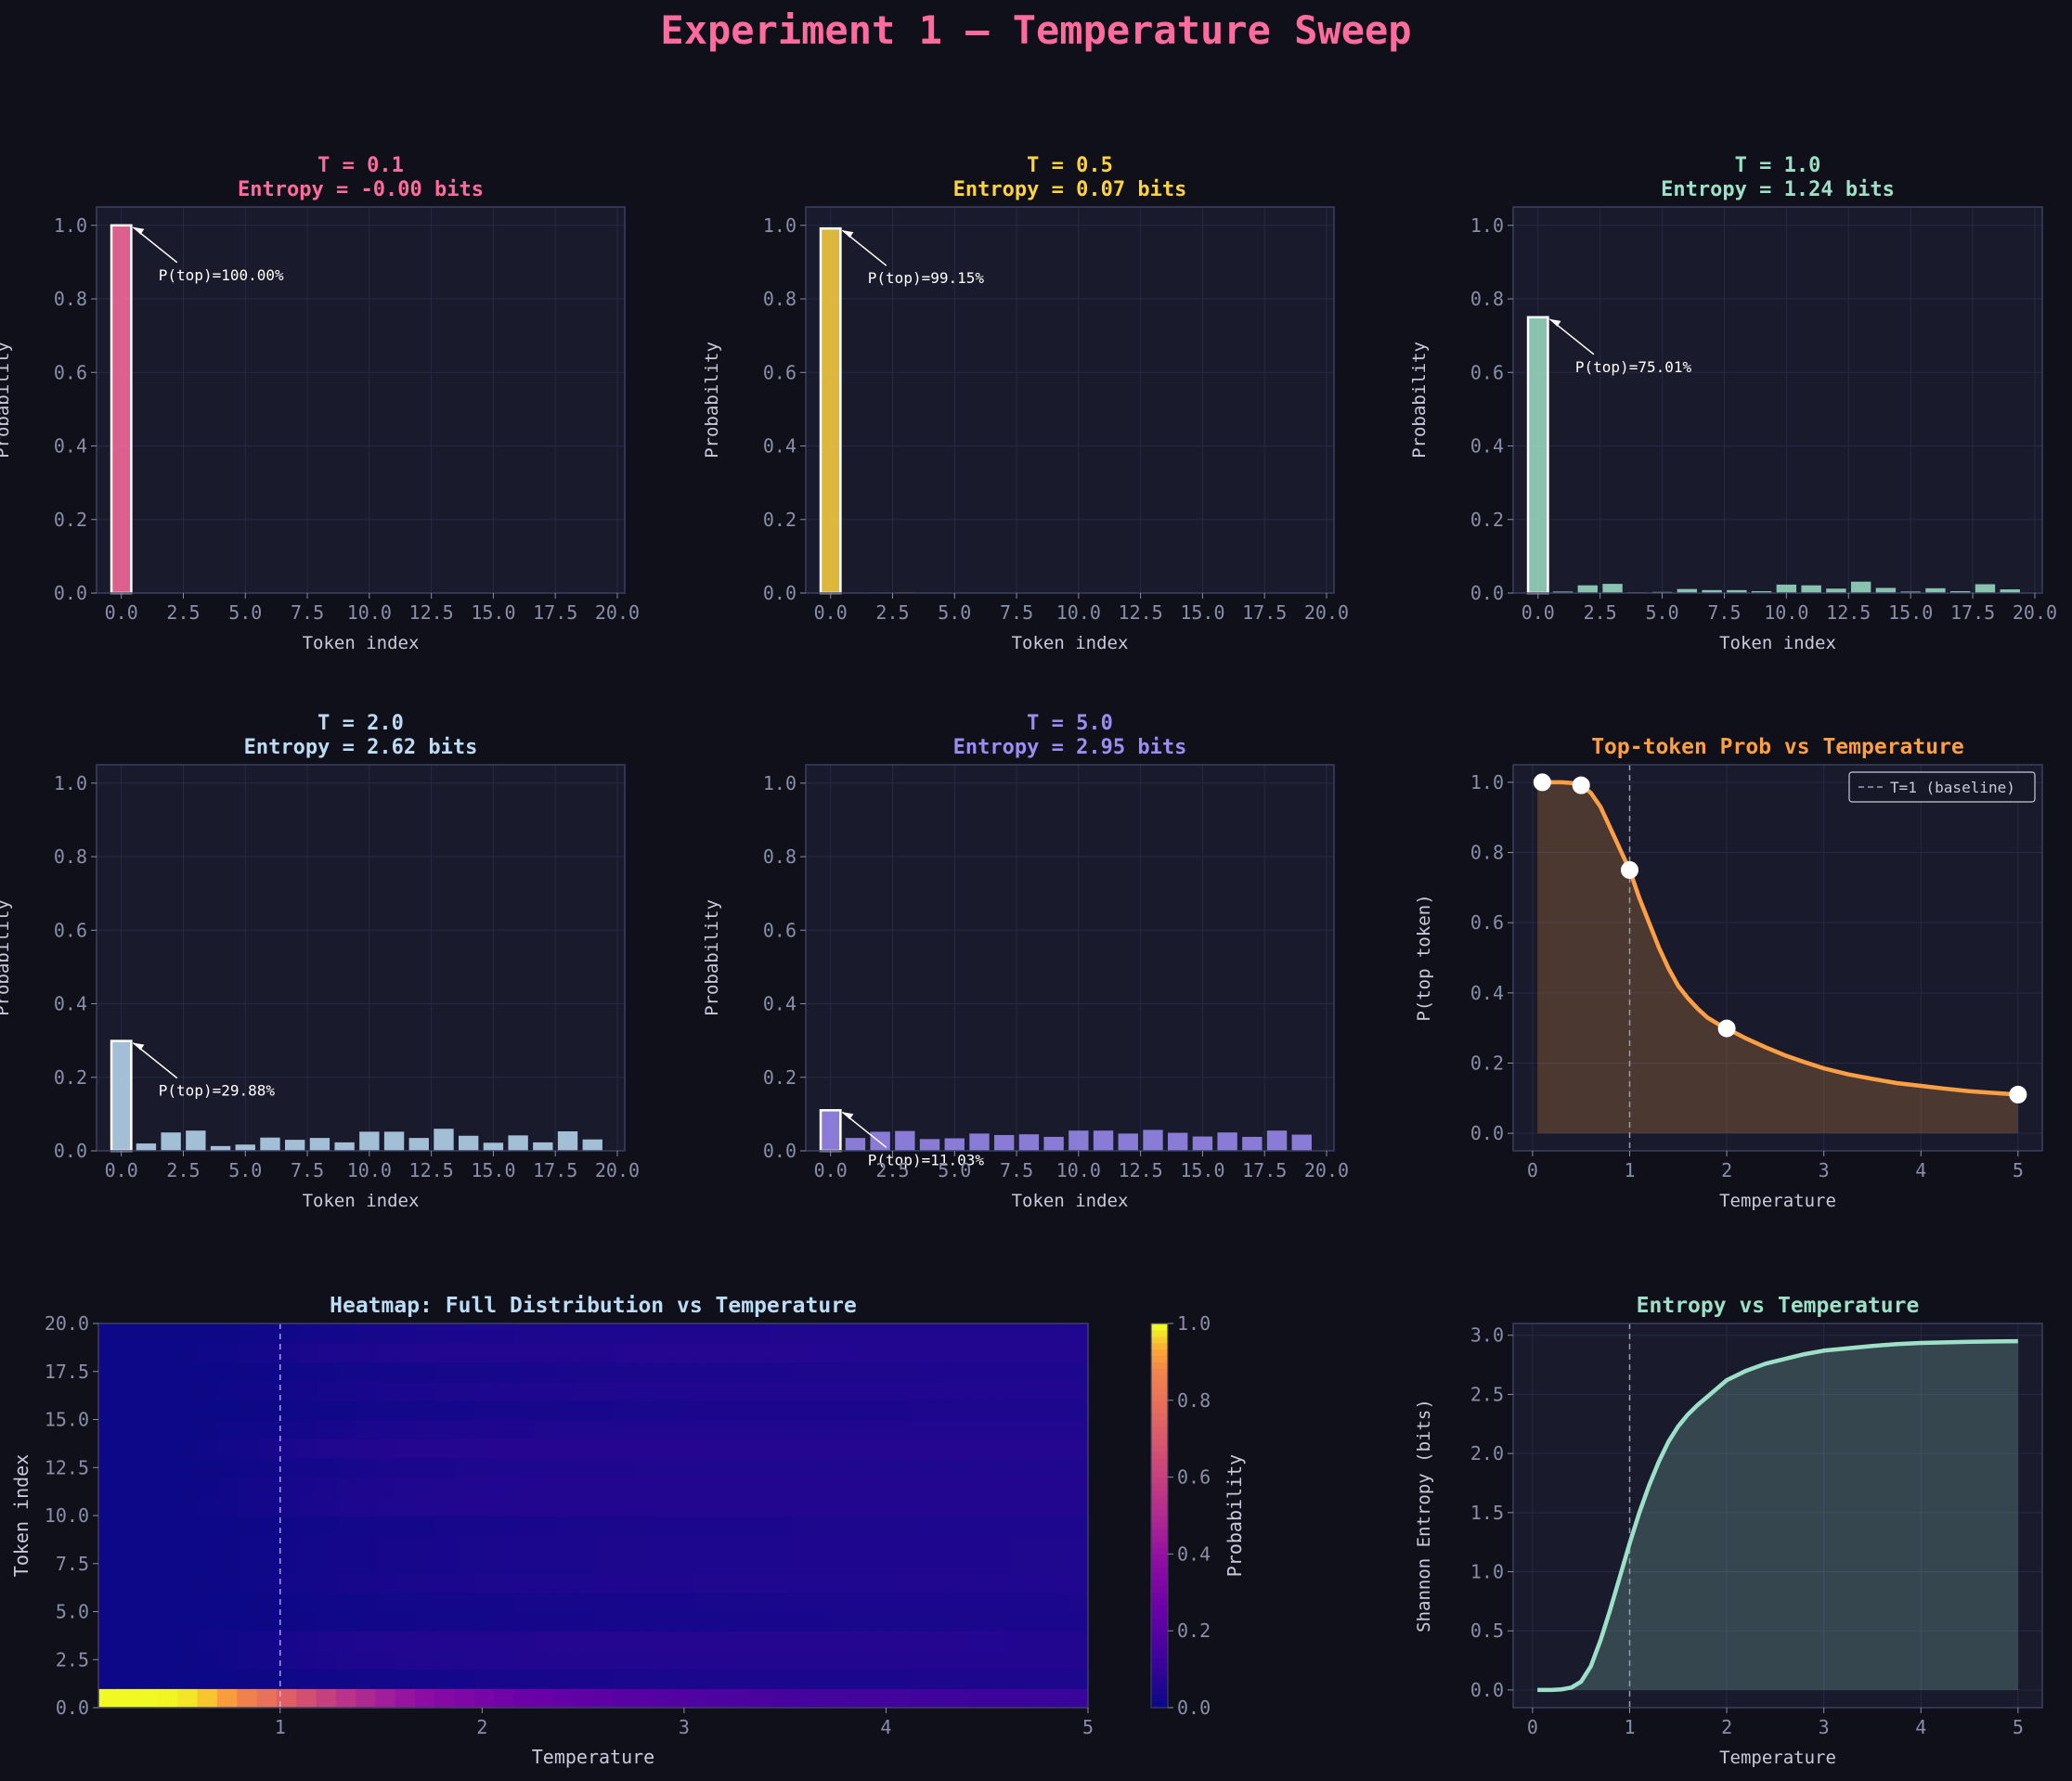  Describe the element at coordinates (1487, 1690) in the screenshot. I see `y-tick-label: 0.0` at that location.